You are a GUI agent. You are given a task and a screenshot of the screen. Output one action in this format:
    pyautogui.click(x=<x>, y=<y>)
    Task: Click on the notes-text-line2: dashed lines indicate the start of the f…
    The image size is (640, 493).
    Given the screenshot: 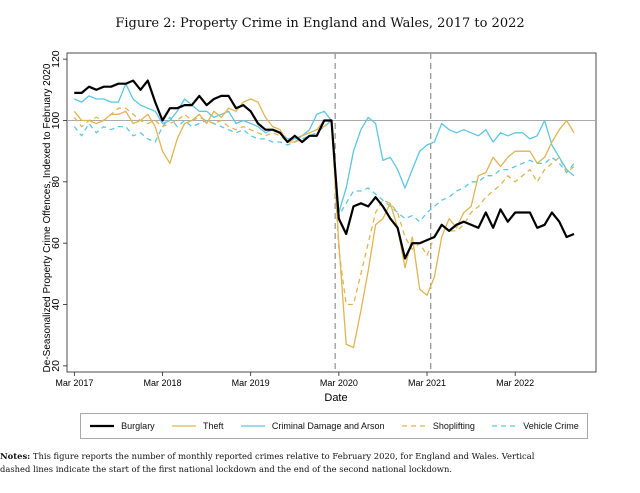 What is the action you would take?
    pyautogui.click(x=226, y=469)
    